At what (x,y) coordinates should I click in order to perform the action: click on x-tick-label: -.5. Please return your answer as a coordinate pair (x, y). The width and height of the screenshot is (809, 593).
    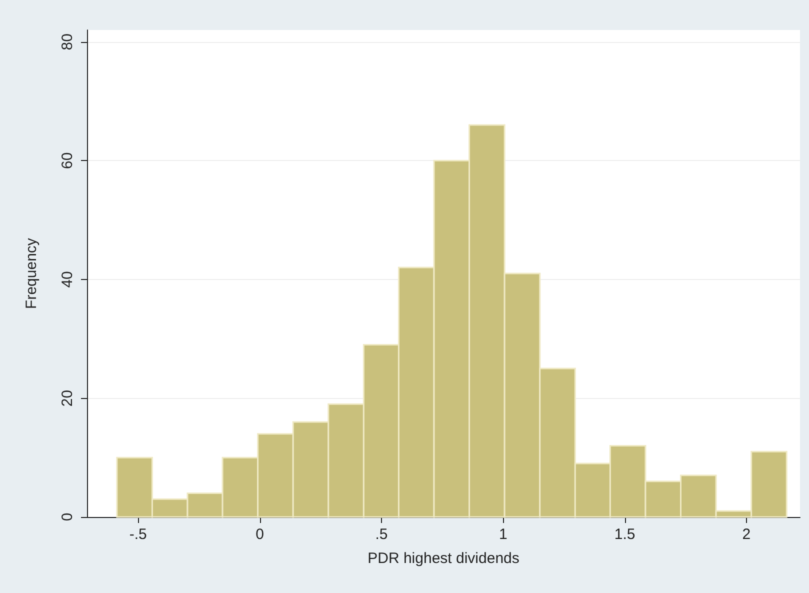
    Looking at the image, I should click on (138, 534).